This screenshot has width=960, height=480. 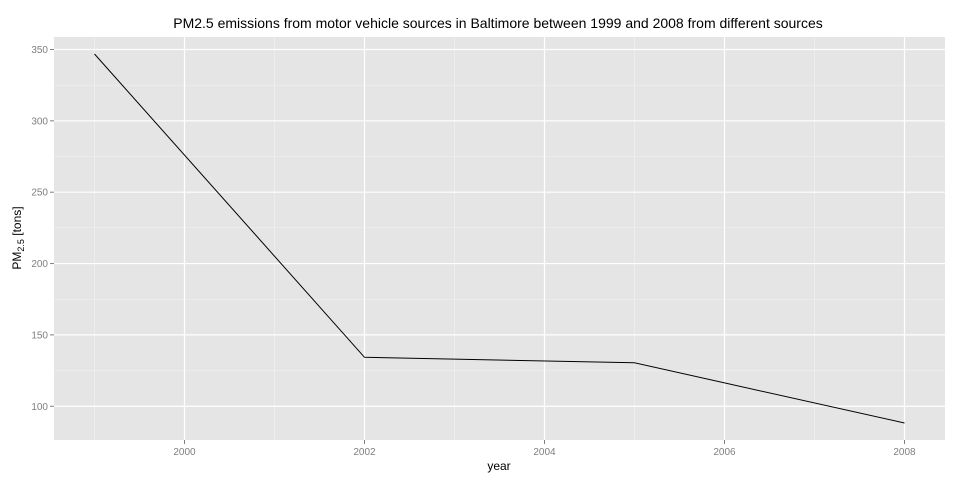 I want to click on y-tick-label: 350, so click(x=39, y=50).